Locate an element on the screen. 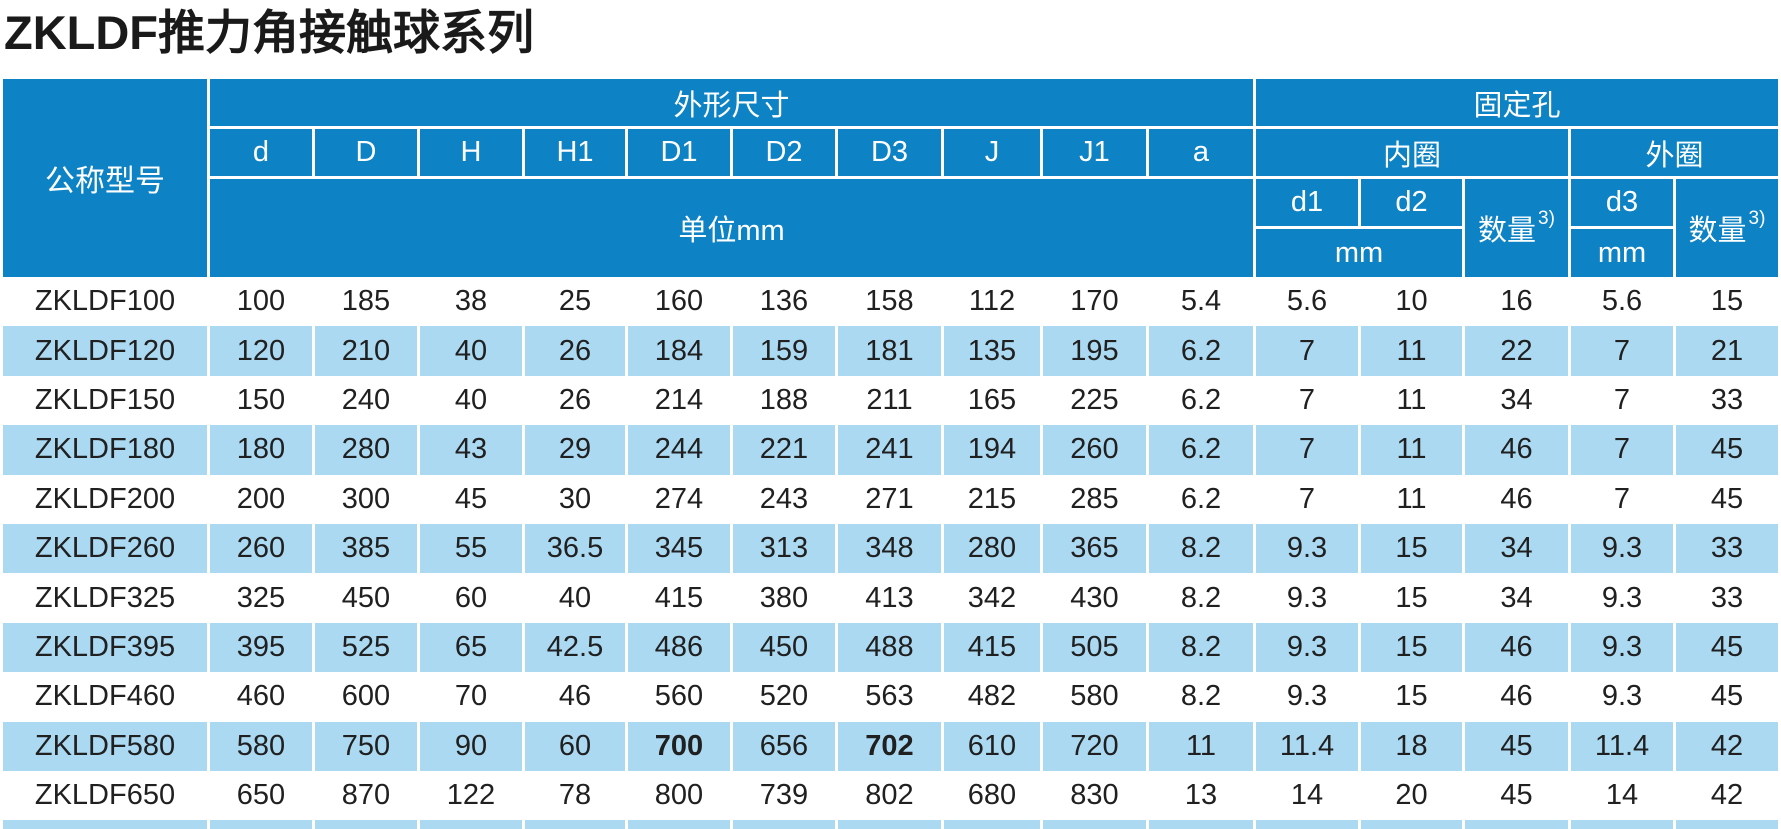 Image resolution: width=1781 pixels, height=829 pixels. cell-value: 260 is located at coordinates (261, 548).